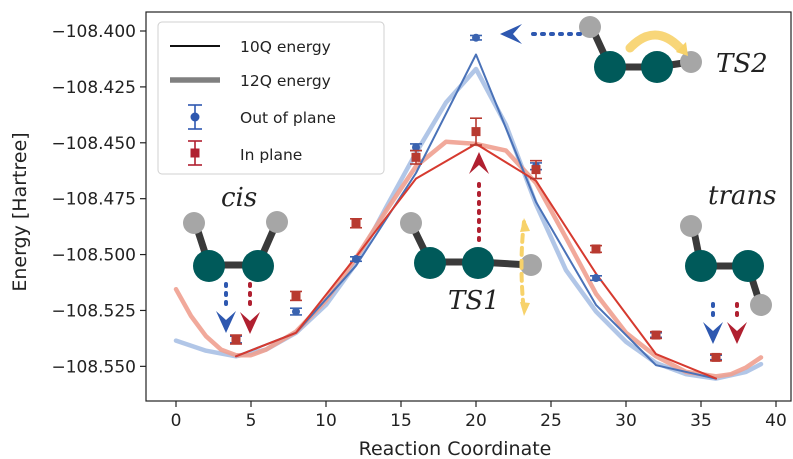 This screenshot has width=793, height=459. Describe the element at coordinates (176, 421) in the screenshot. I see `x-tick-label: 0` at that location.